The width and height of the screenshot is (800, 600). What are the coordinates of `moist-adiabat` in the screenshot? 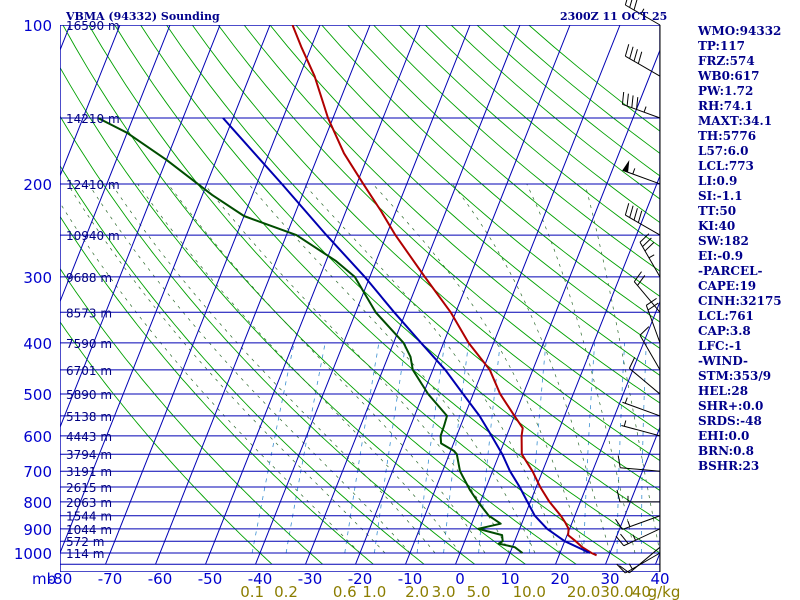 It's located at (622, 368).